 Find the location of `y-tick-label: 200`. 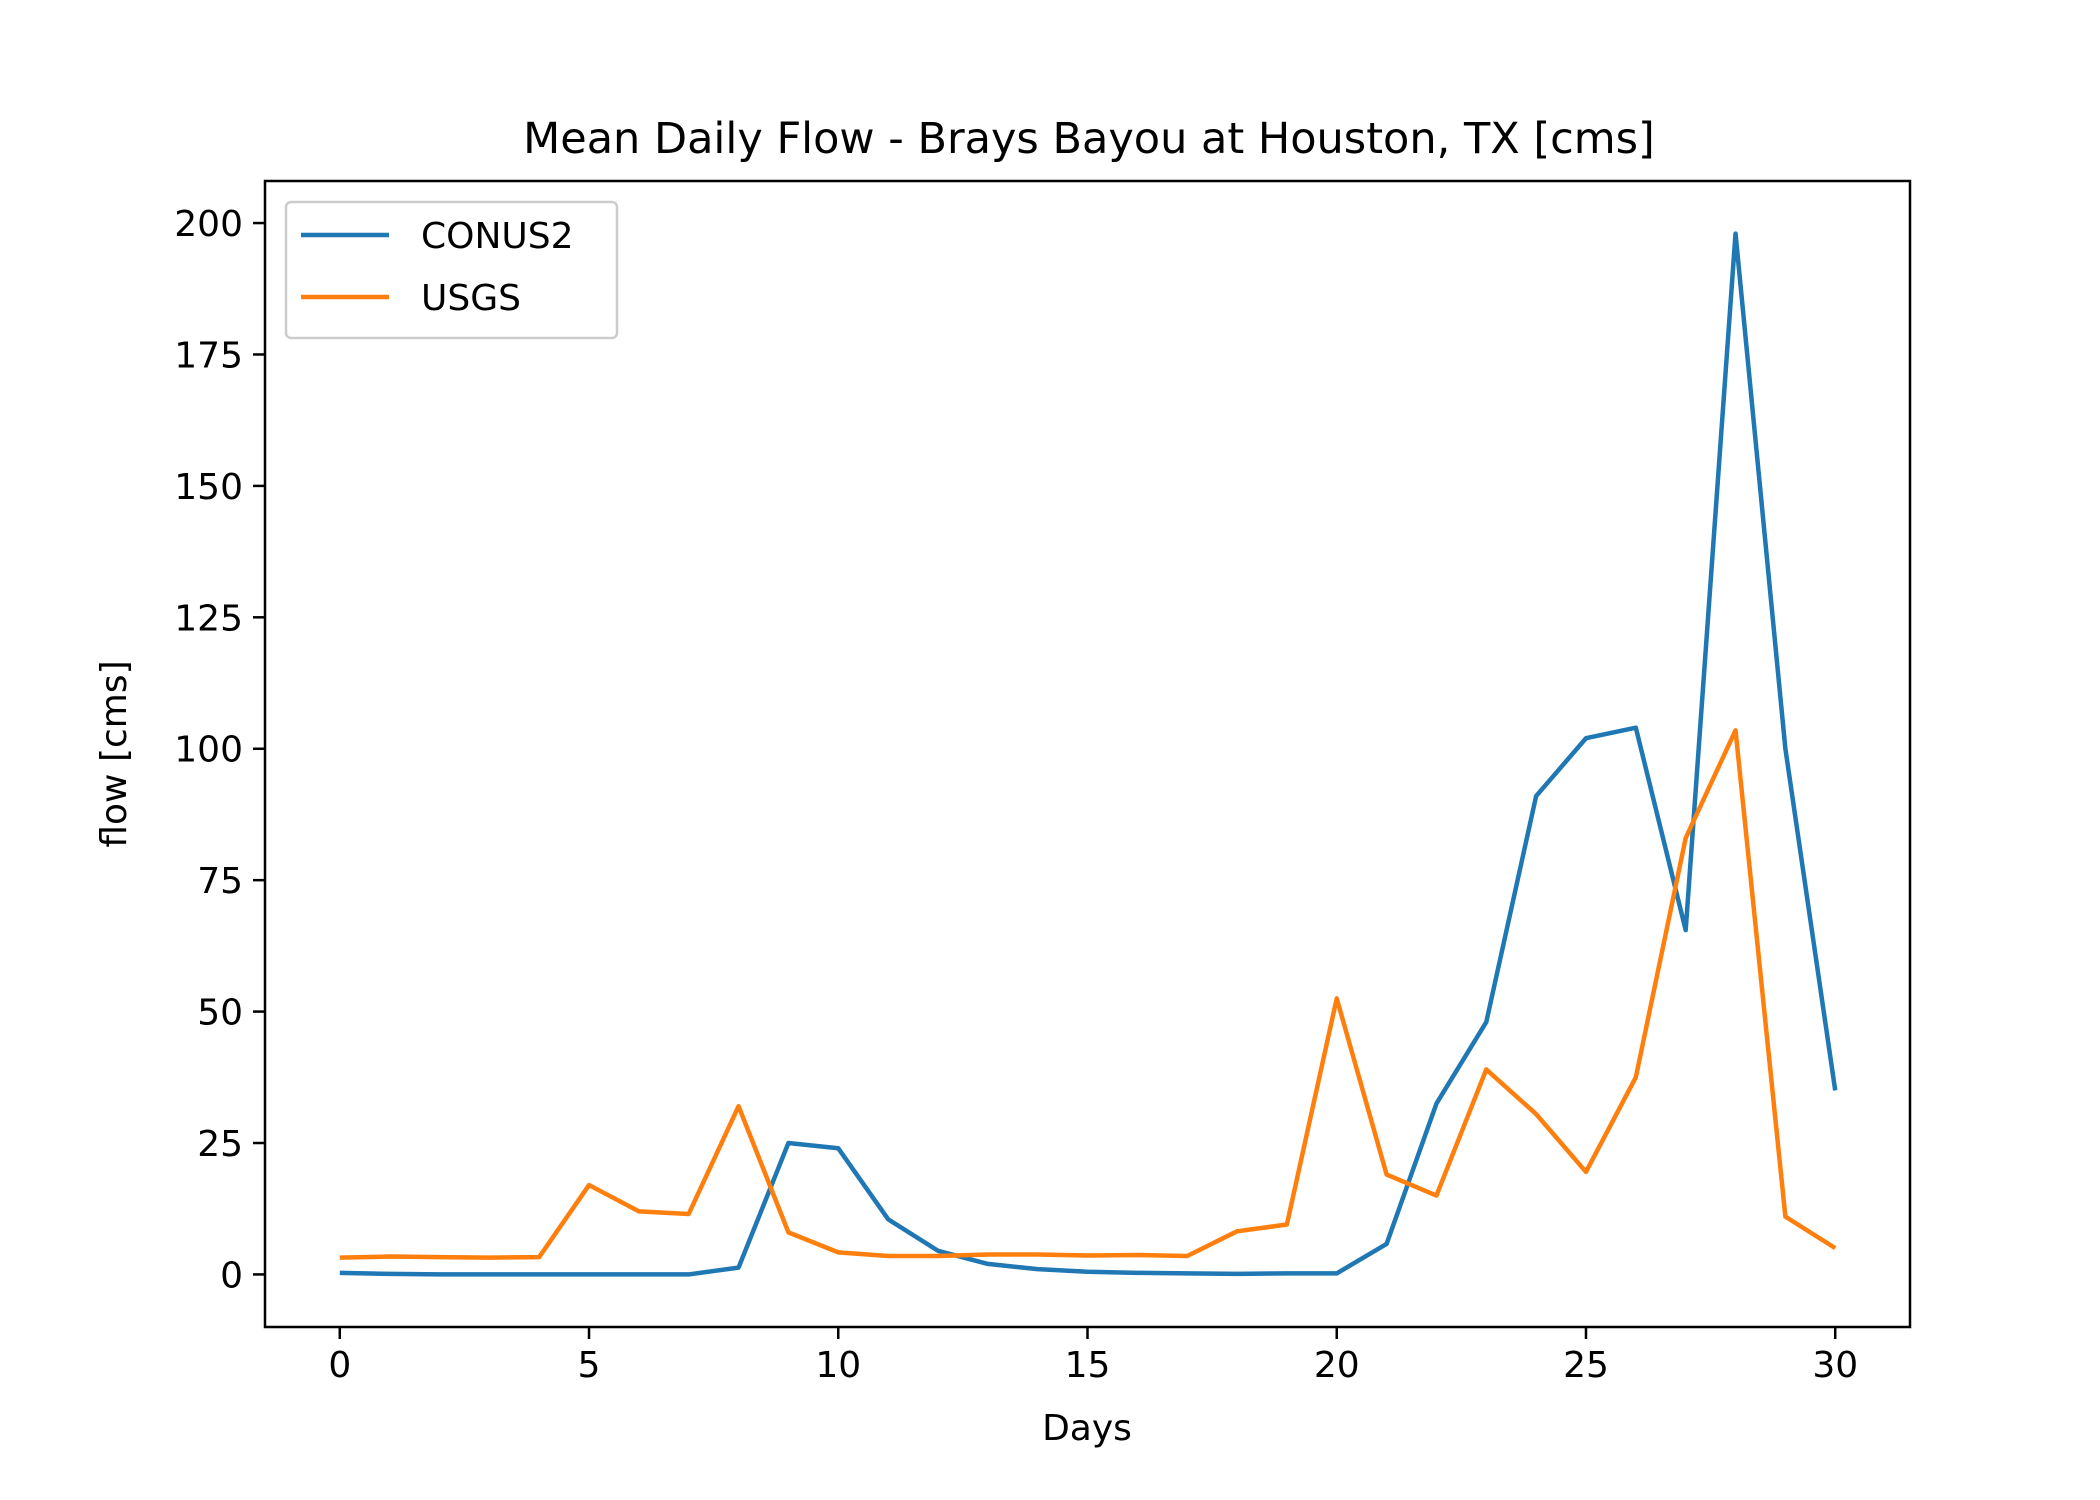

y-tick-label: 200 is located at coordinates (208, 224).